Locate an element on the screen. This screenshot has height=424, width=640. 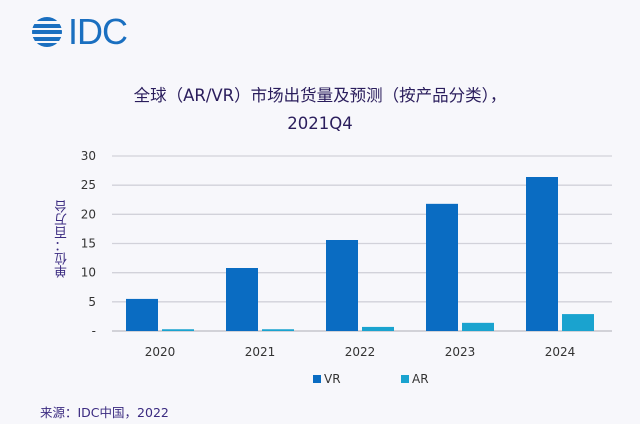
logo-text: IDC is located at coordinates (98, 31).